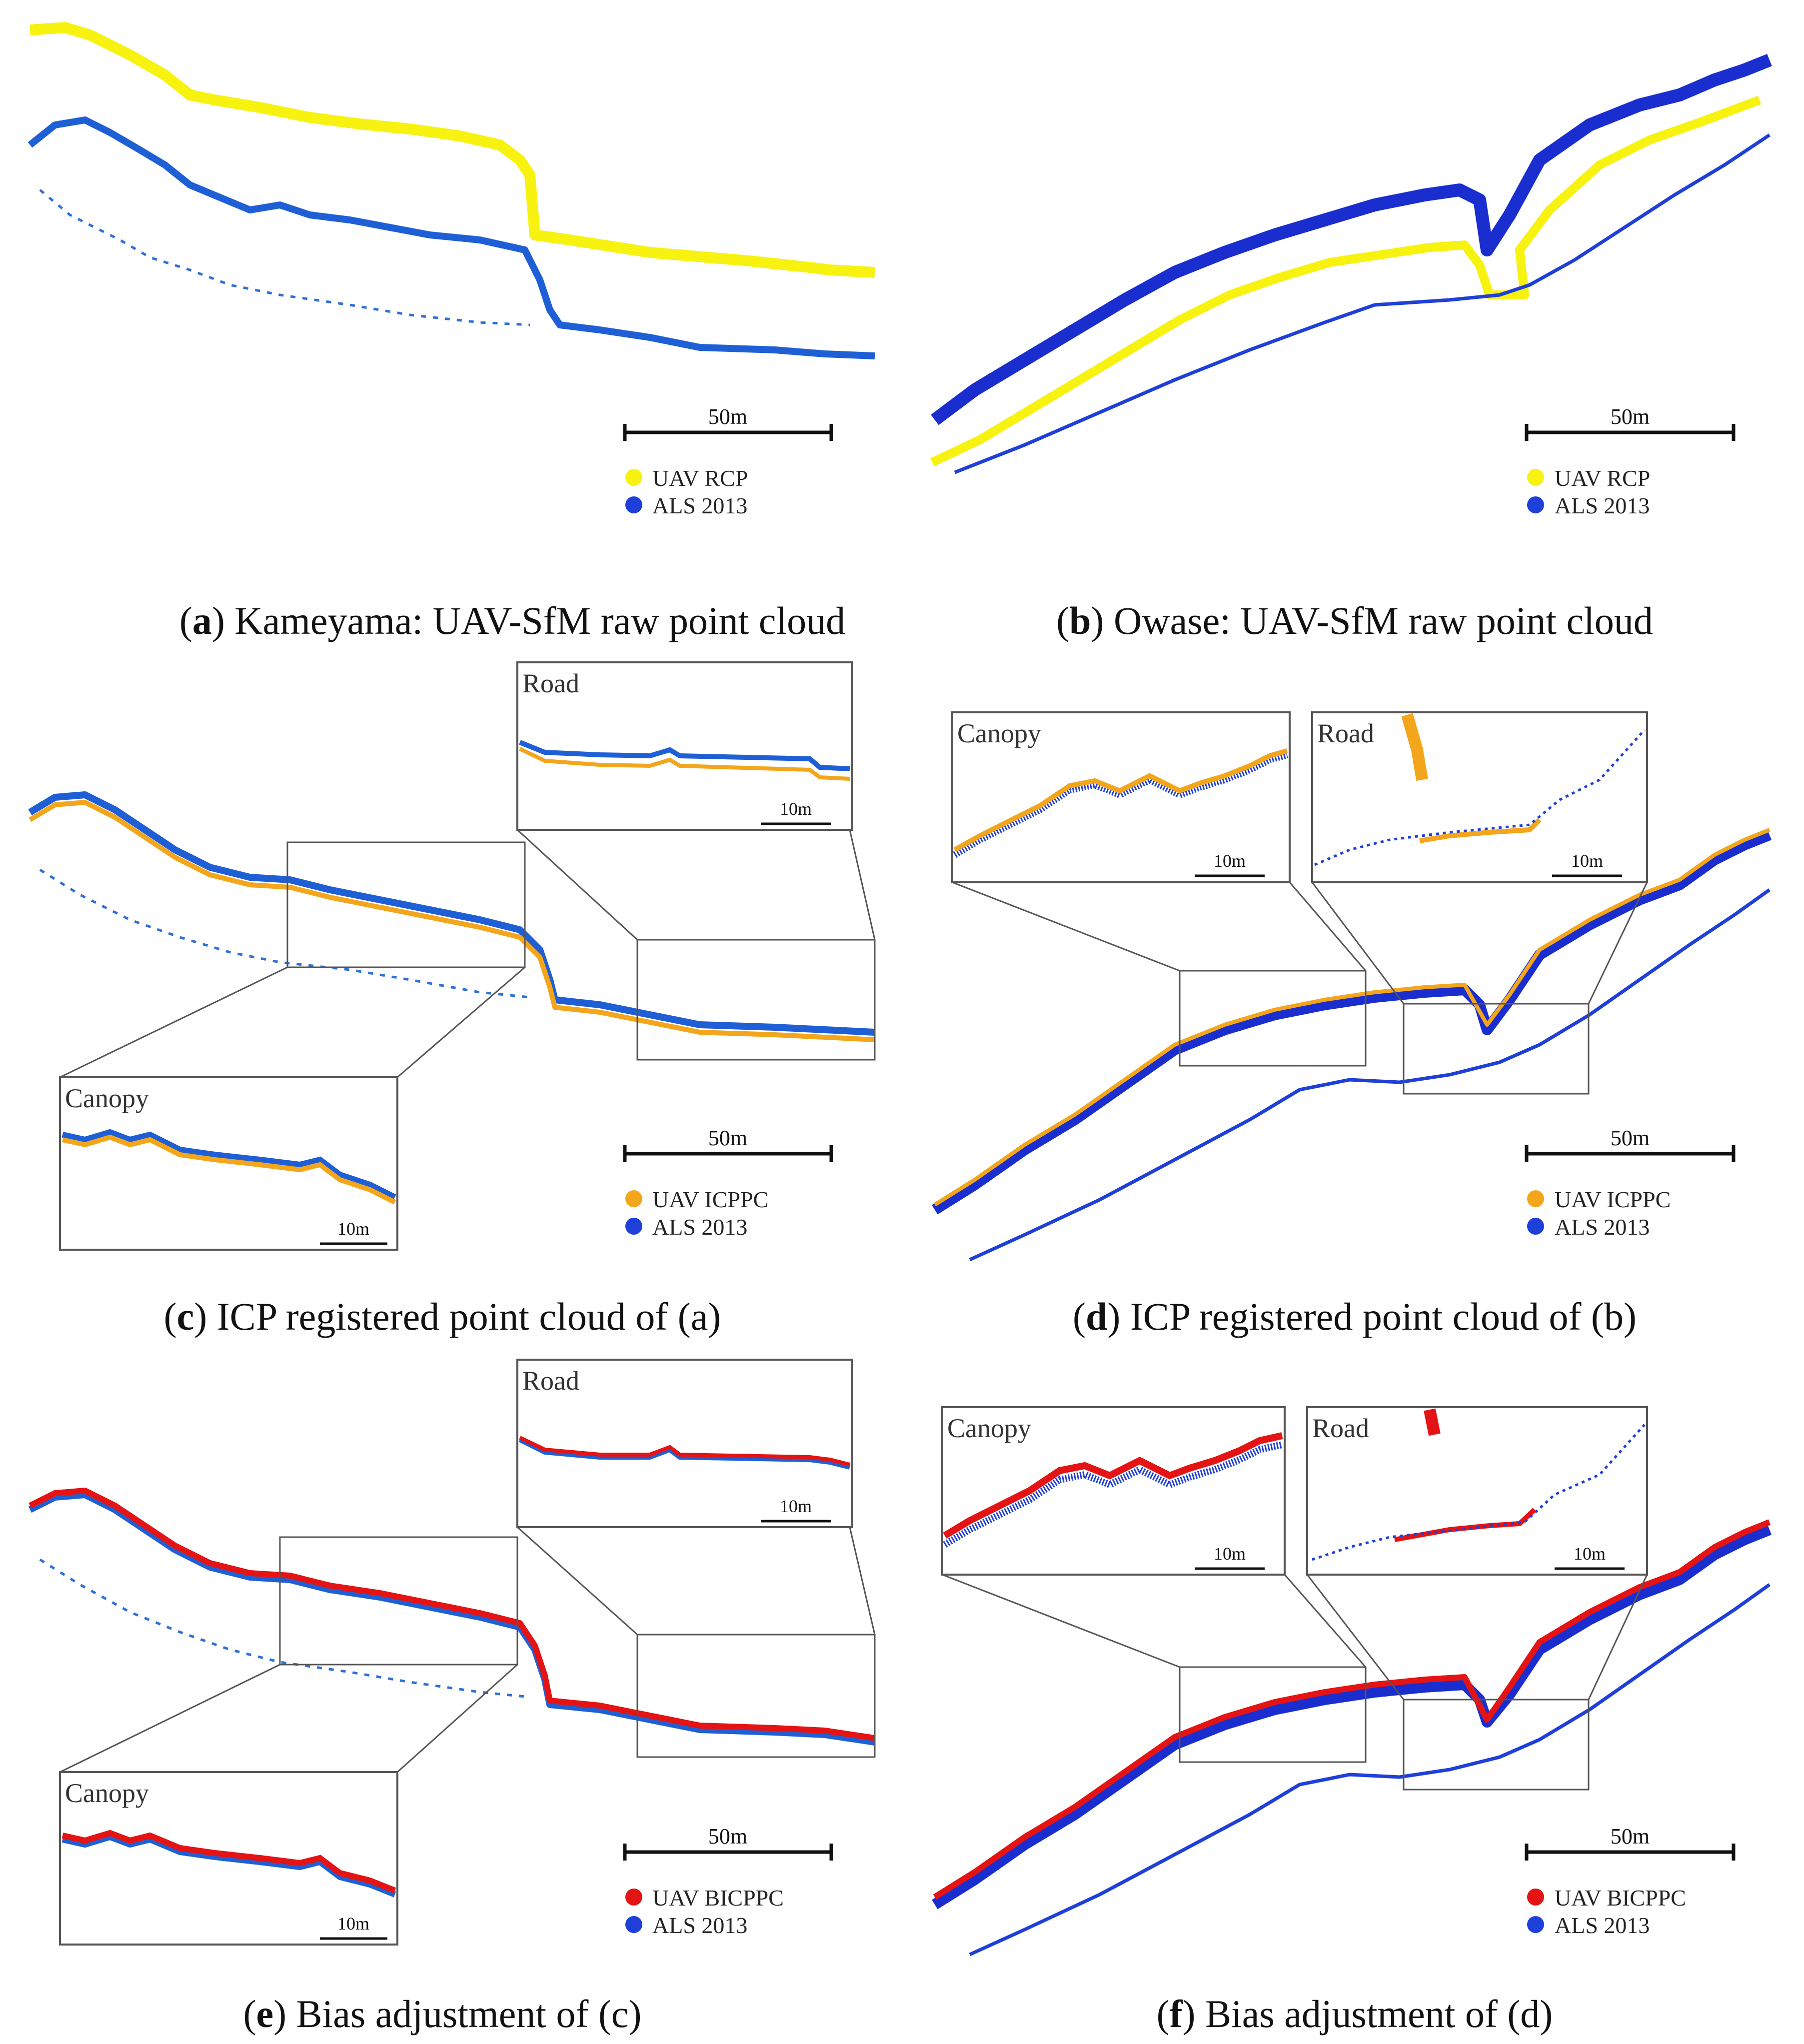  What do you see at coordinates (284, 933) in the screenshot?
I see `panel-c-als-ground-scatter` at bounding box center [284, 933].